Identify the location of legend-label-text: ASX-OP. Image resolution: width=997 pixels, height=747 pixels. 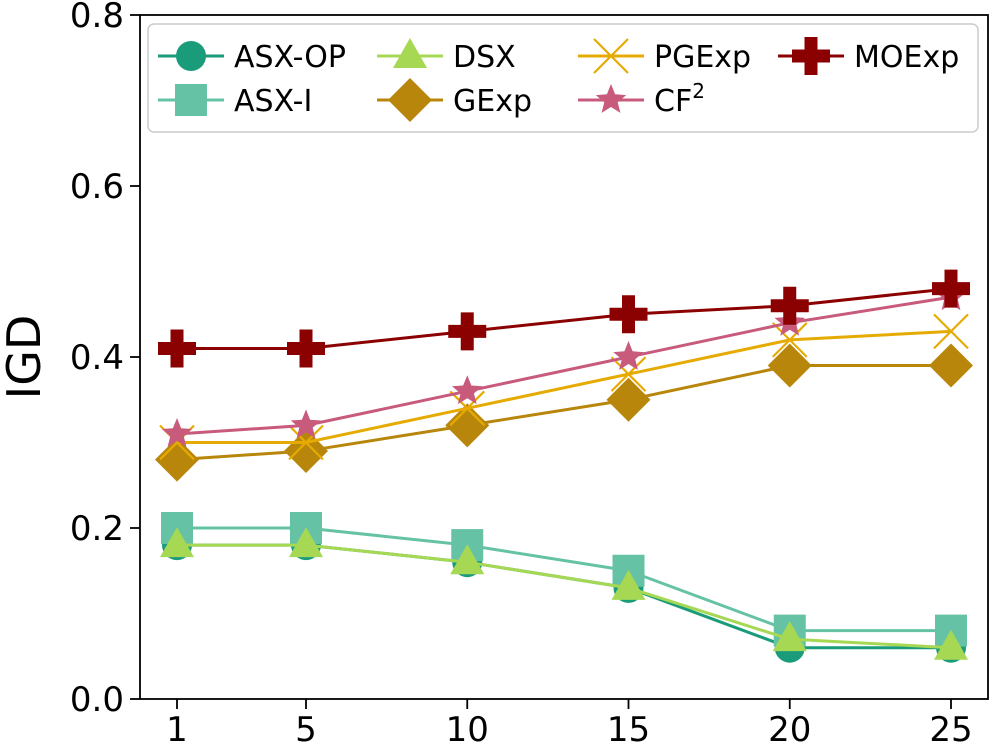
(290, 57).